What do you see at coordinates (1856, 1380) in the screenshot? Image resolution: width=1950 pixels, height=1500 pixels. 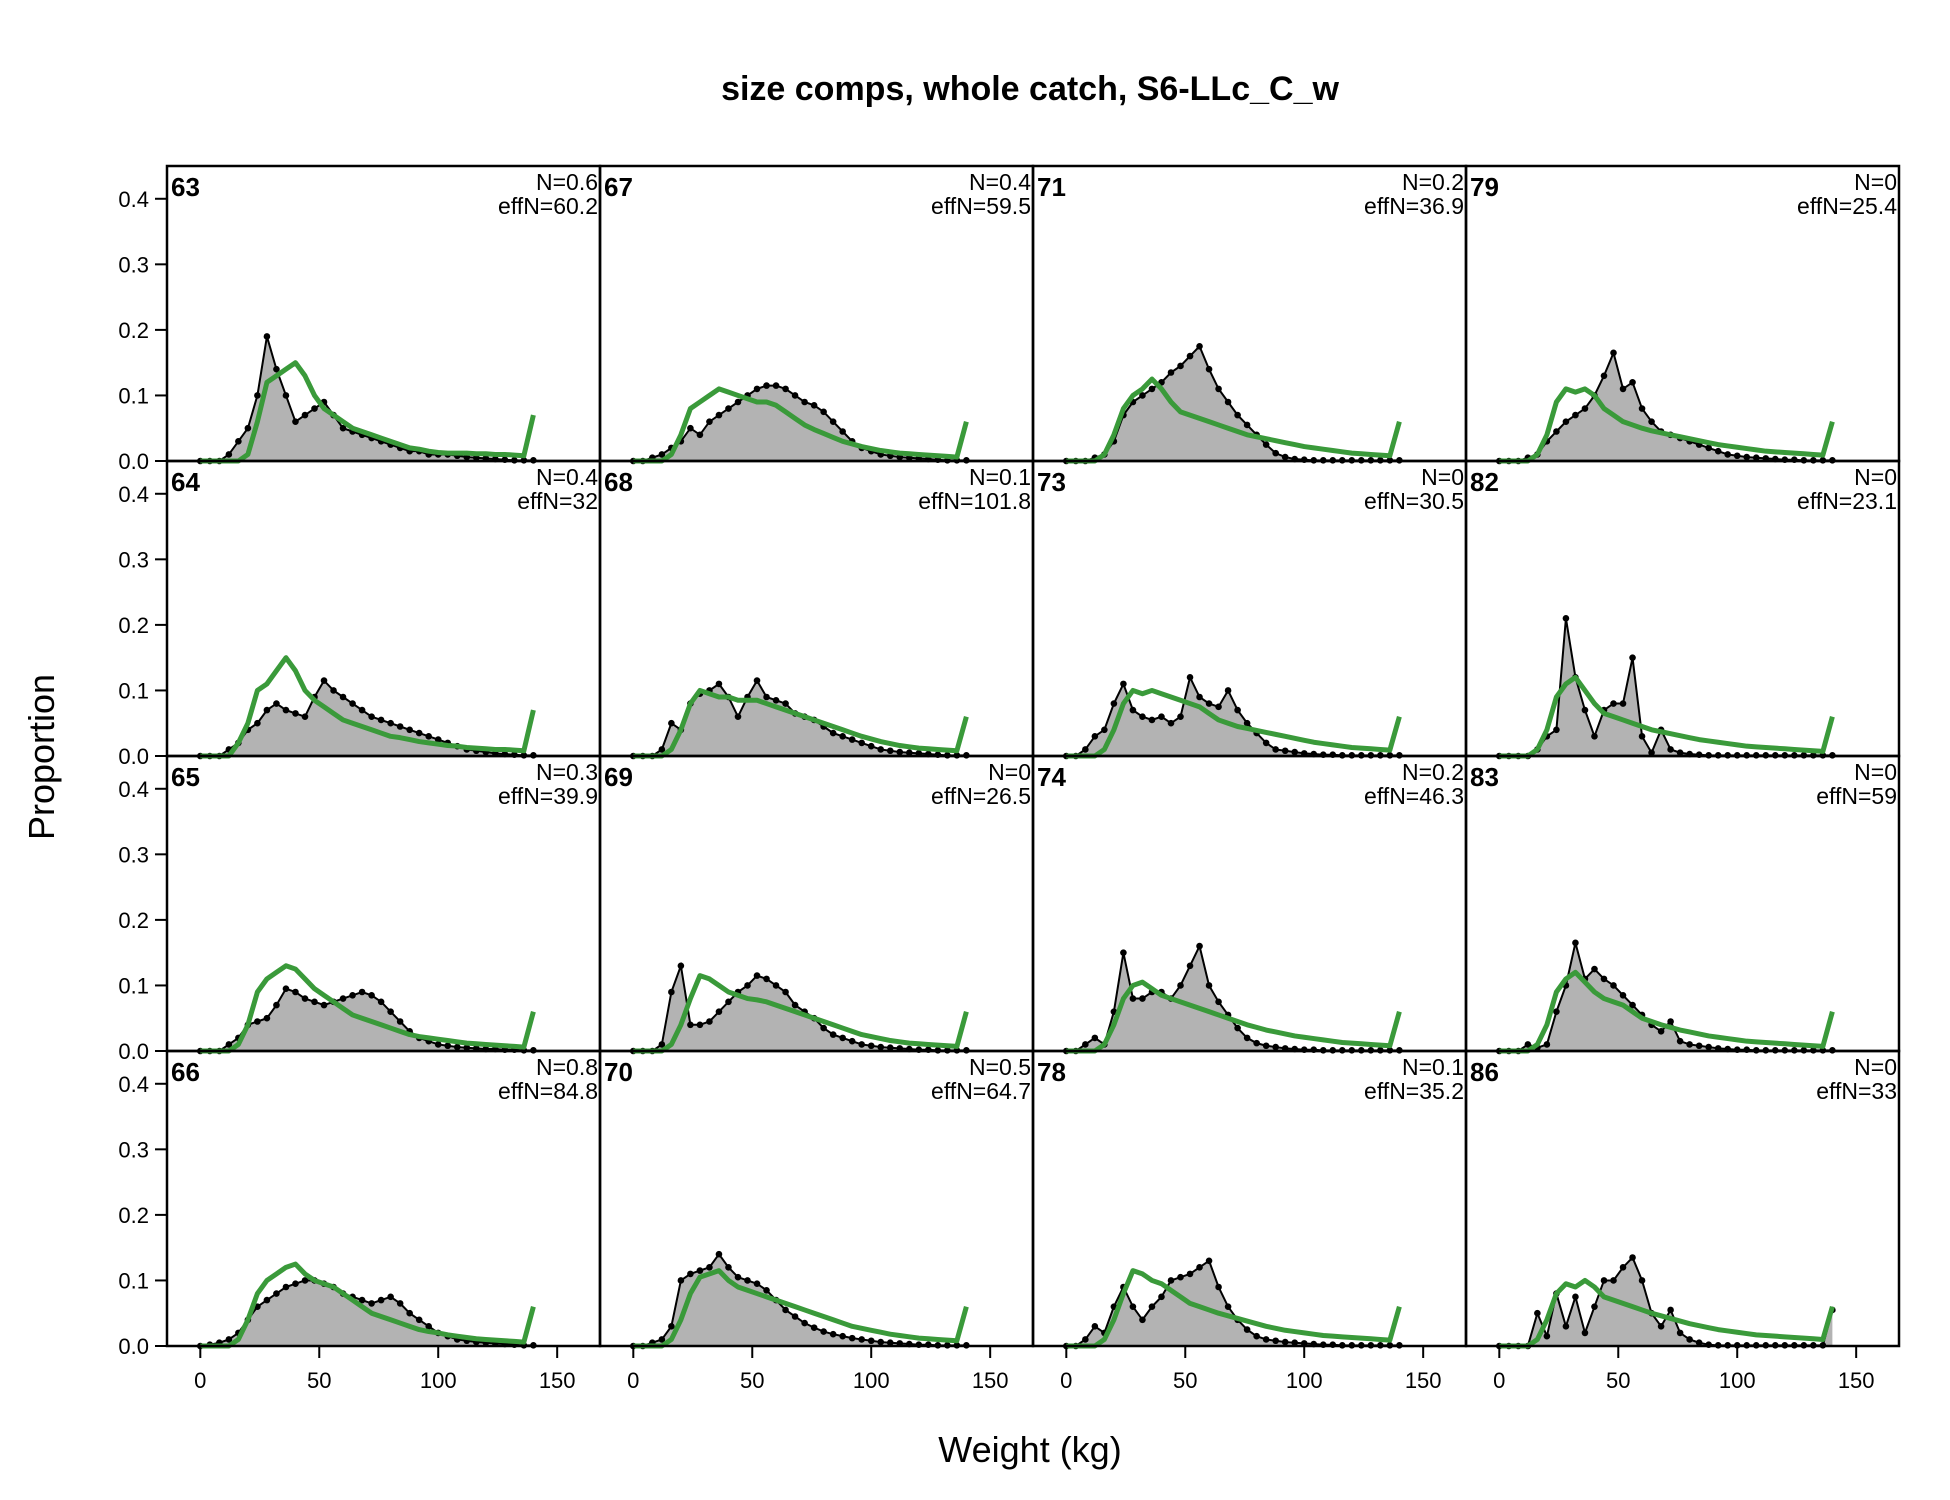 I see `x-tick-label: 150` at bounding box center [1856, 1380].